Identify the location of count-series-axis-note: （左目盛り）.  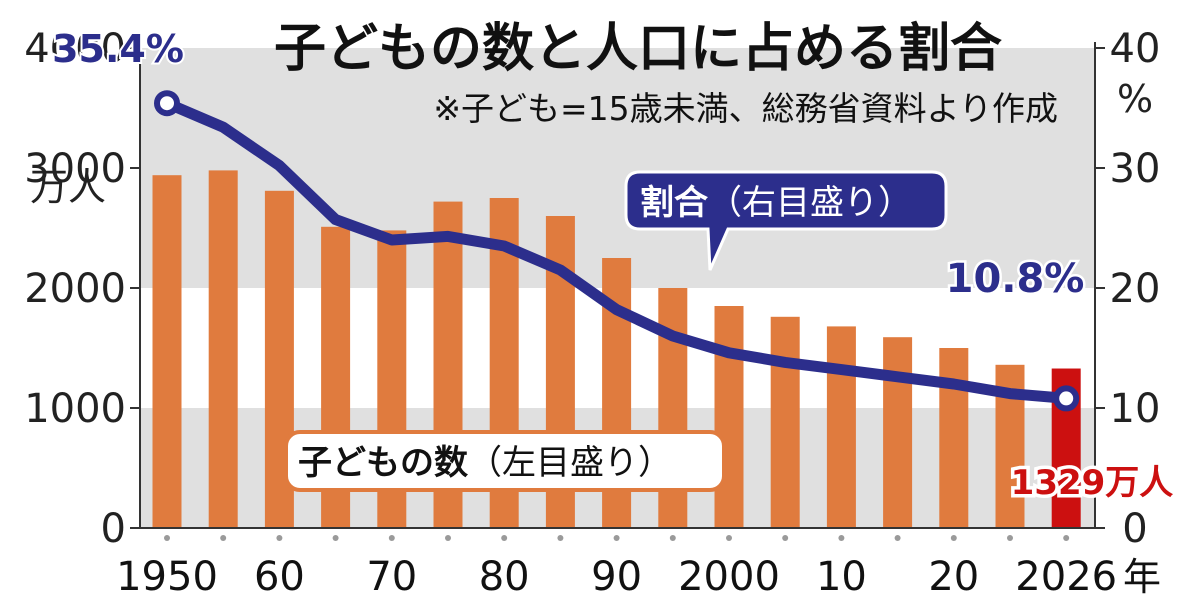
(570, 463).